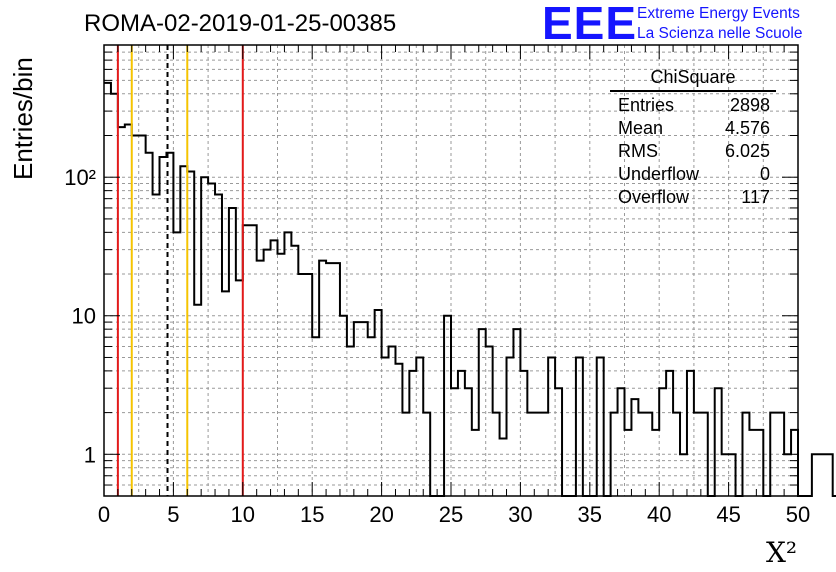 Image resolution: width=836 pixels, height=572 pixels. Describe the element at coordinates (798, 514) in the screenshot. I see `x-tick-label: 50` at that location.